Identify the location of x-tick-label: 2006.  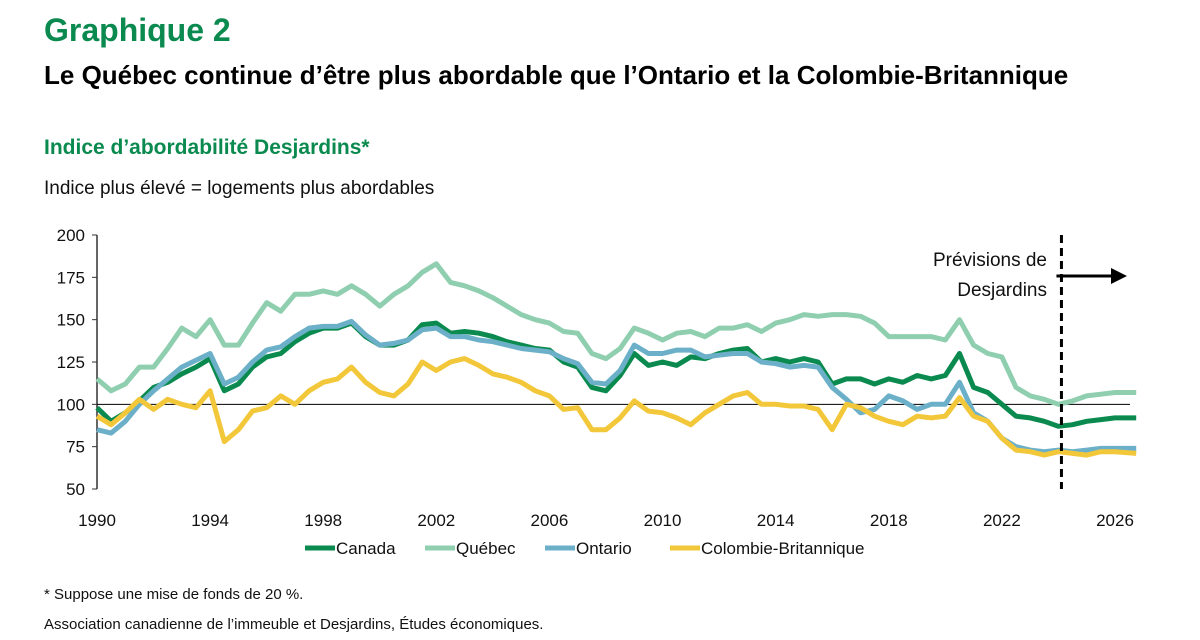
(550, 520).